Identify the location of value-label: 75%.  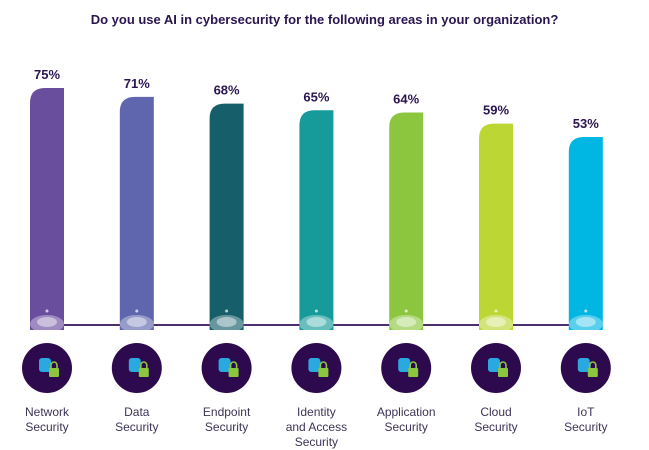
(47, 74).